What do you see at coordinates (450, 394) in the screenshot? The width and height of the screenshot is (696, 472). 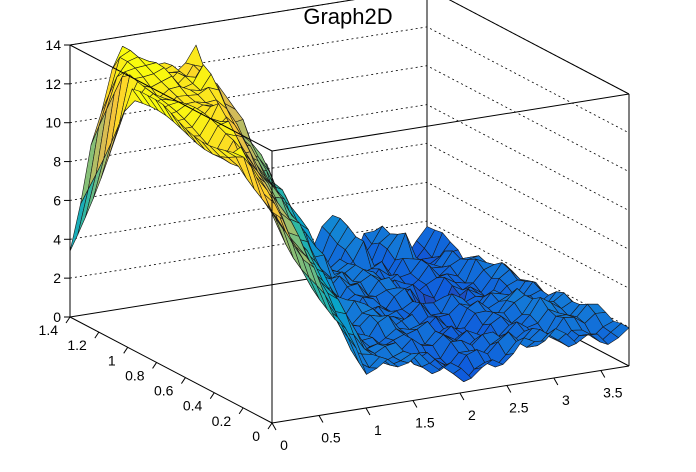 I see `x-axis-line` at bounding box center [450, 394].